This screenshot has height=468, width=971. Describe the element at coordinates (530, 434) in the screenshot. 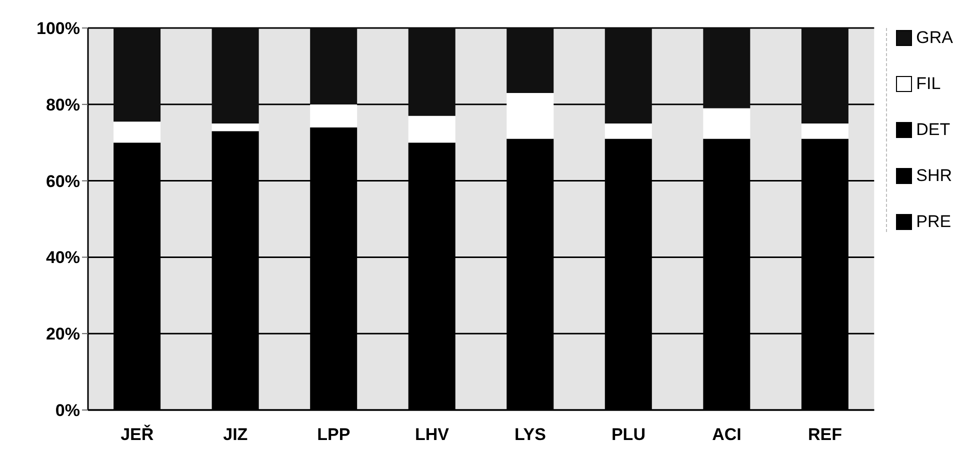

I see `x-tick-label: LYS` at that location.